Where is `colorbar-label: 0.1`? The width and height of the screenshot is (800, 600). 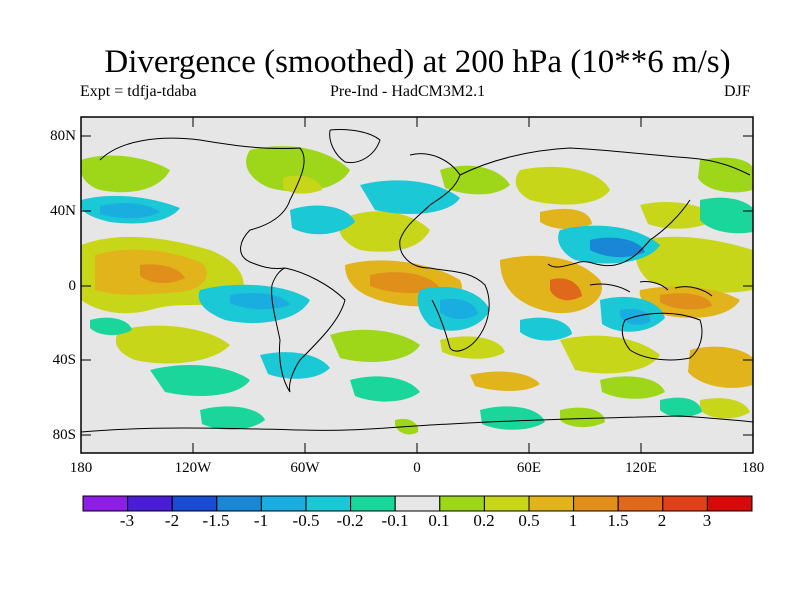
colorbar-label: 0.1 is located at coordinates (439, 520).